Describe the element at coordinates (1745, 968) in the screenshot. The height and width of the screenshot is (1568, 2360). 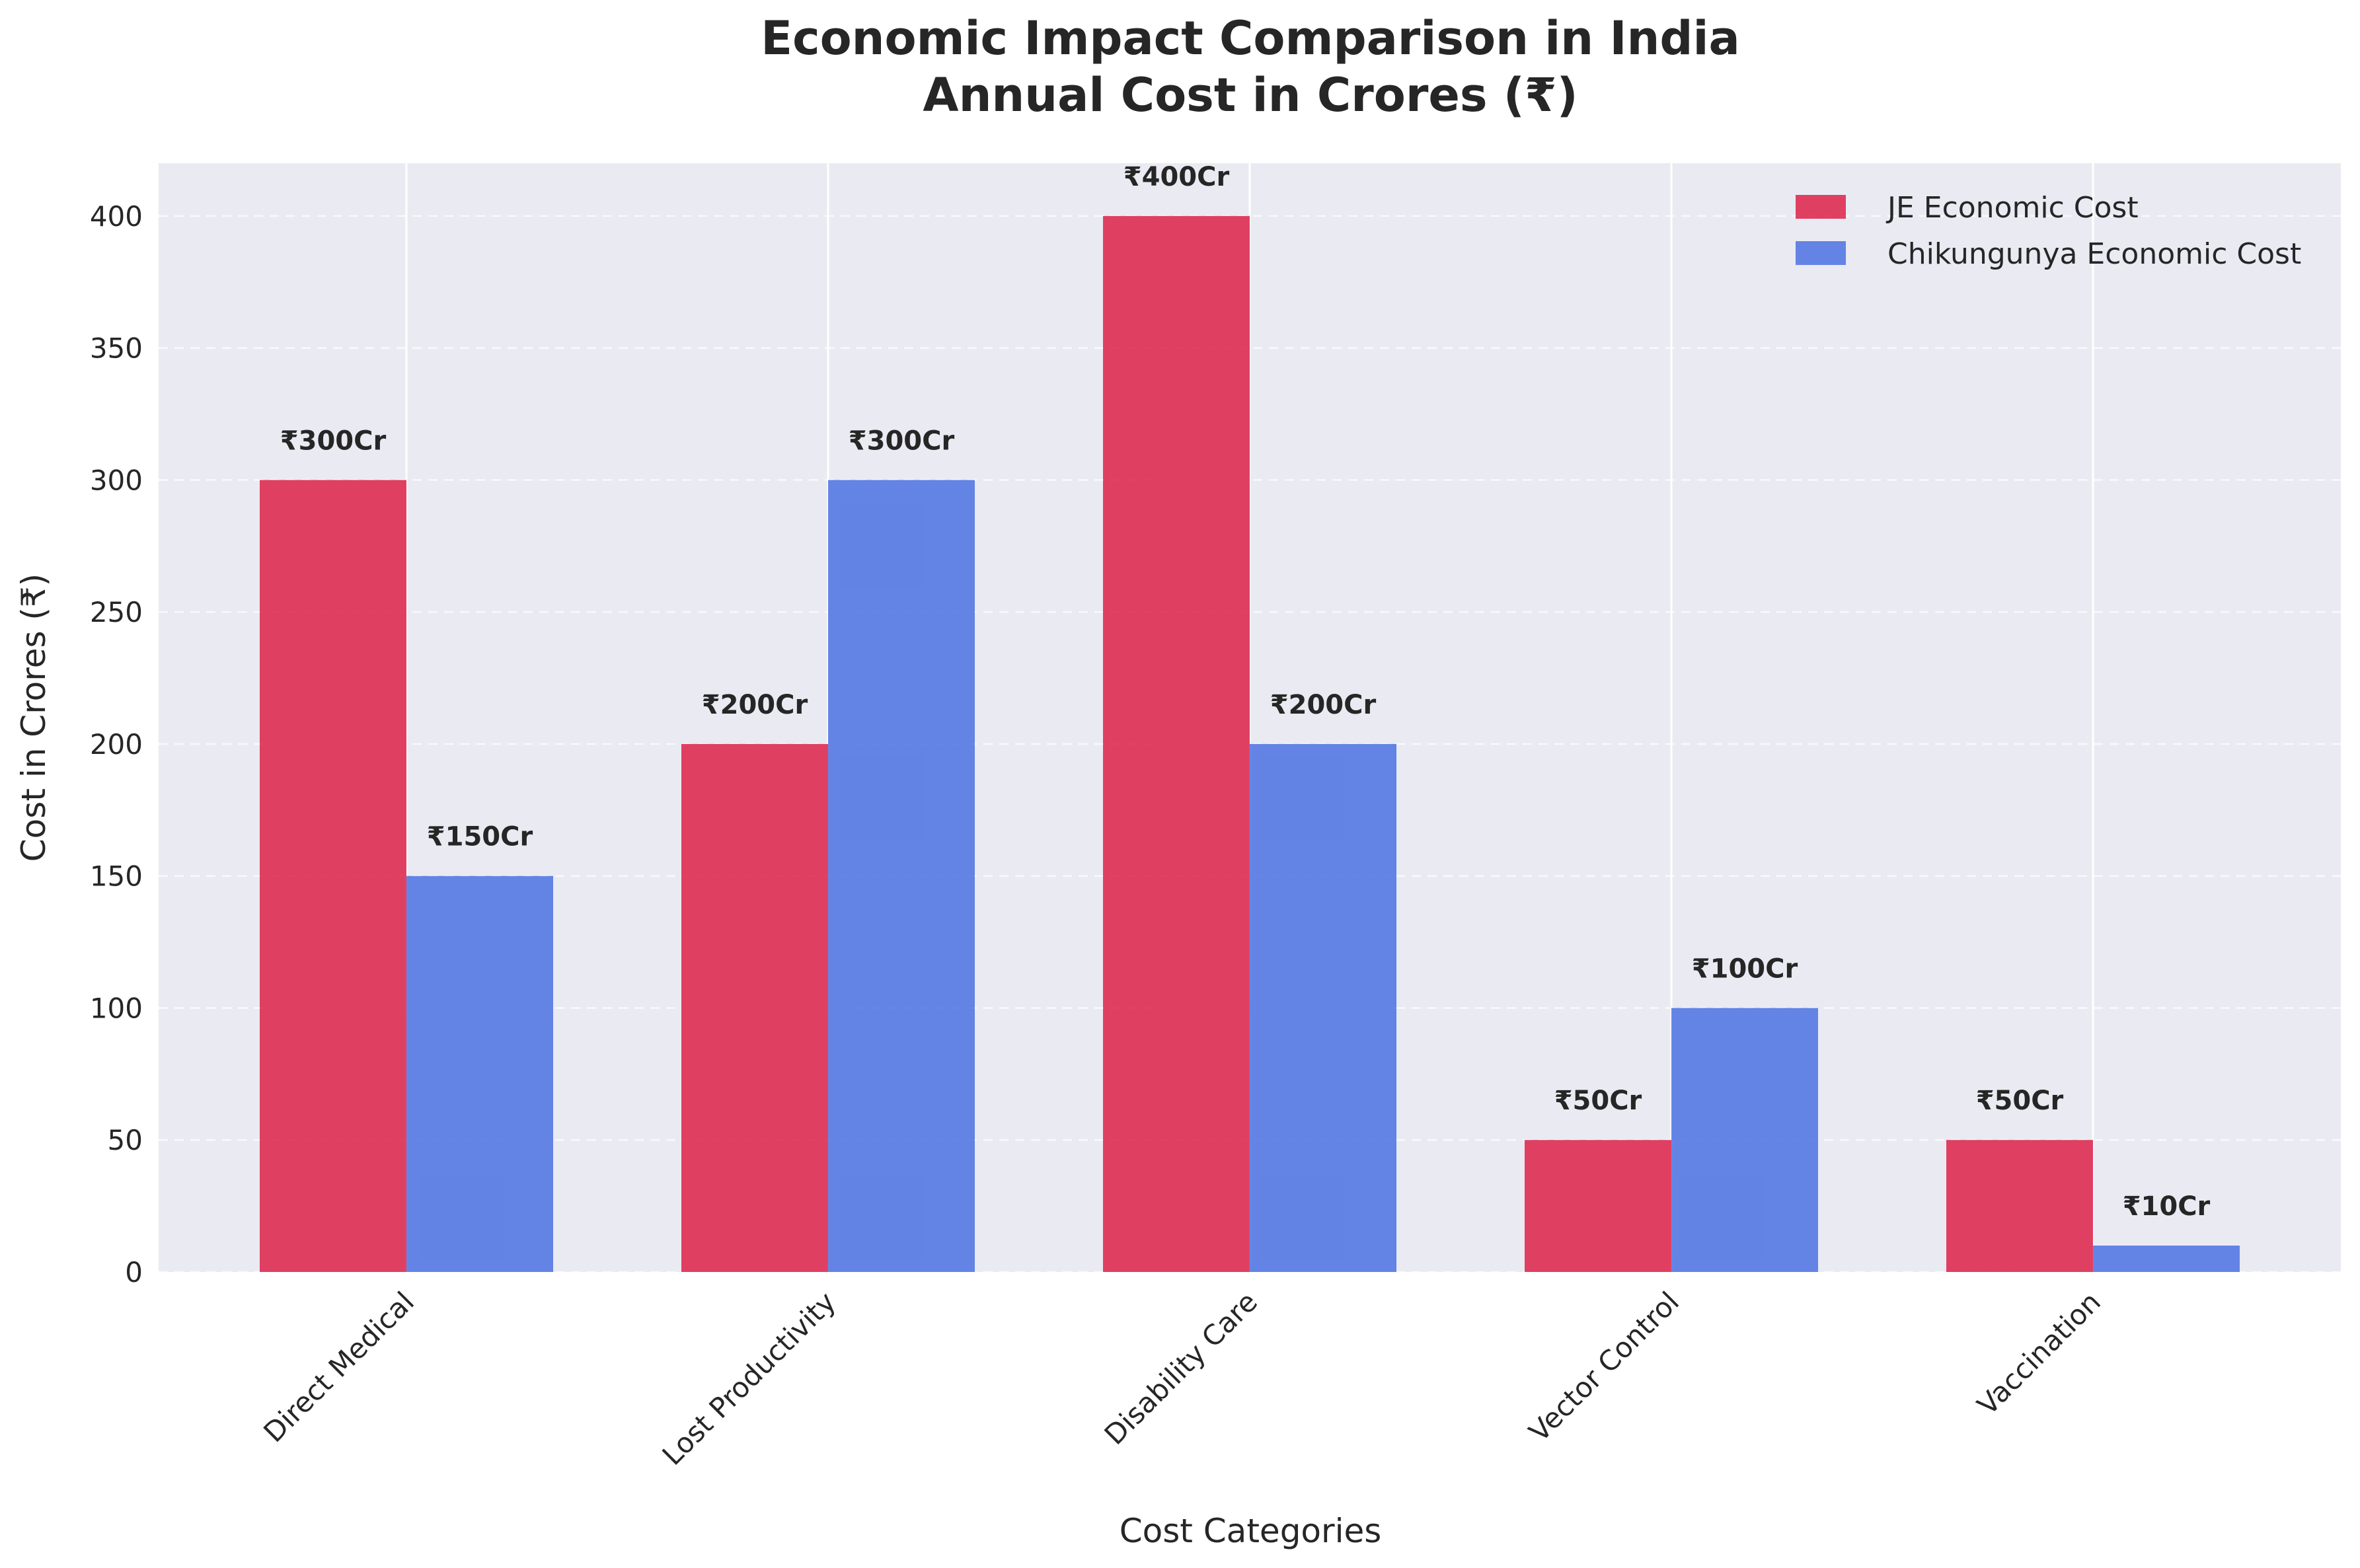
I see `data-label: ₹100Cr` at that location.